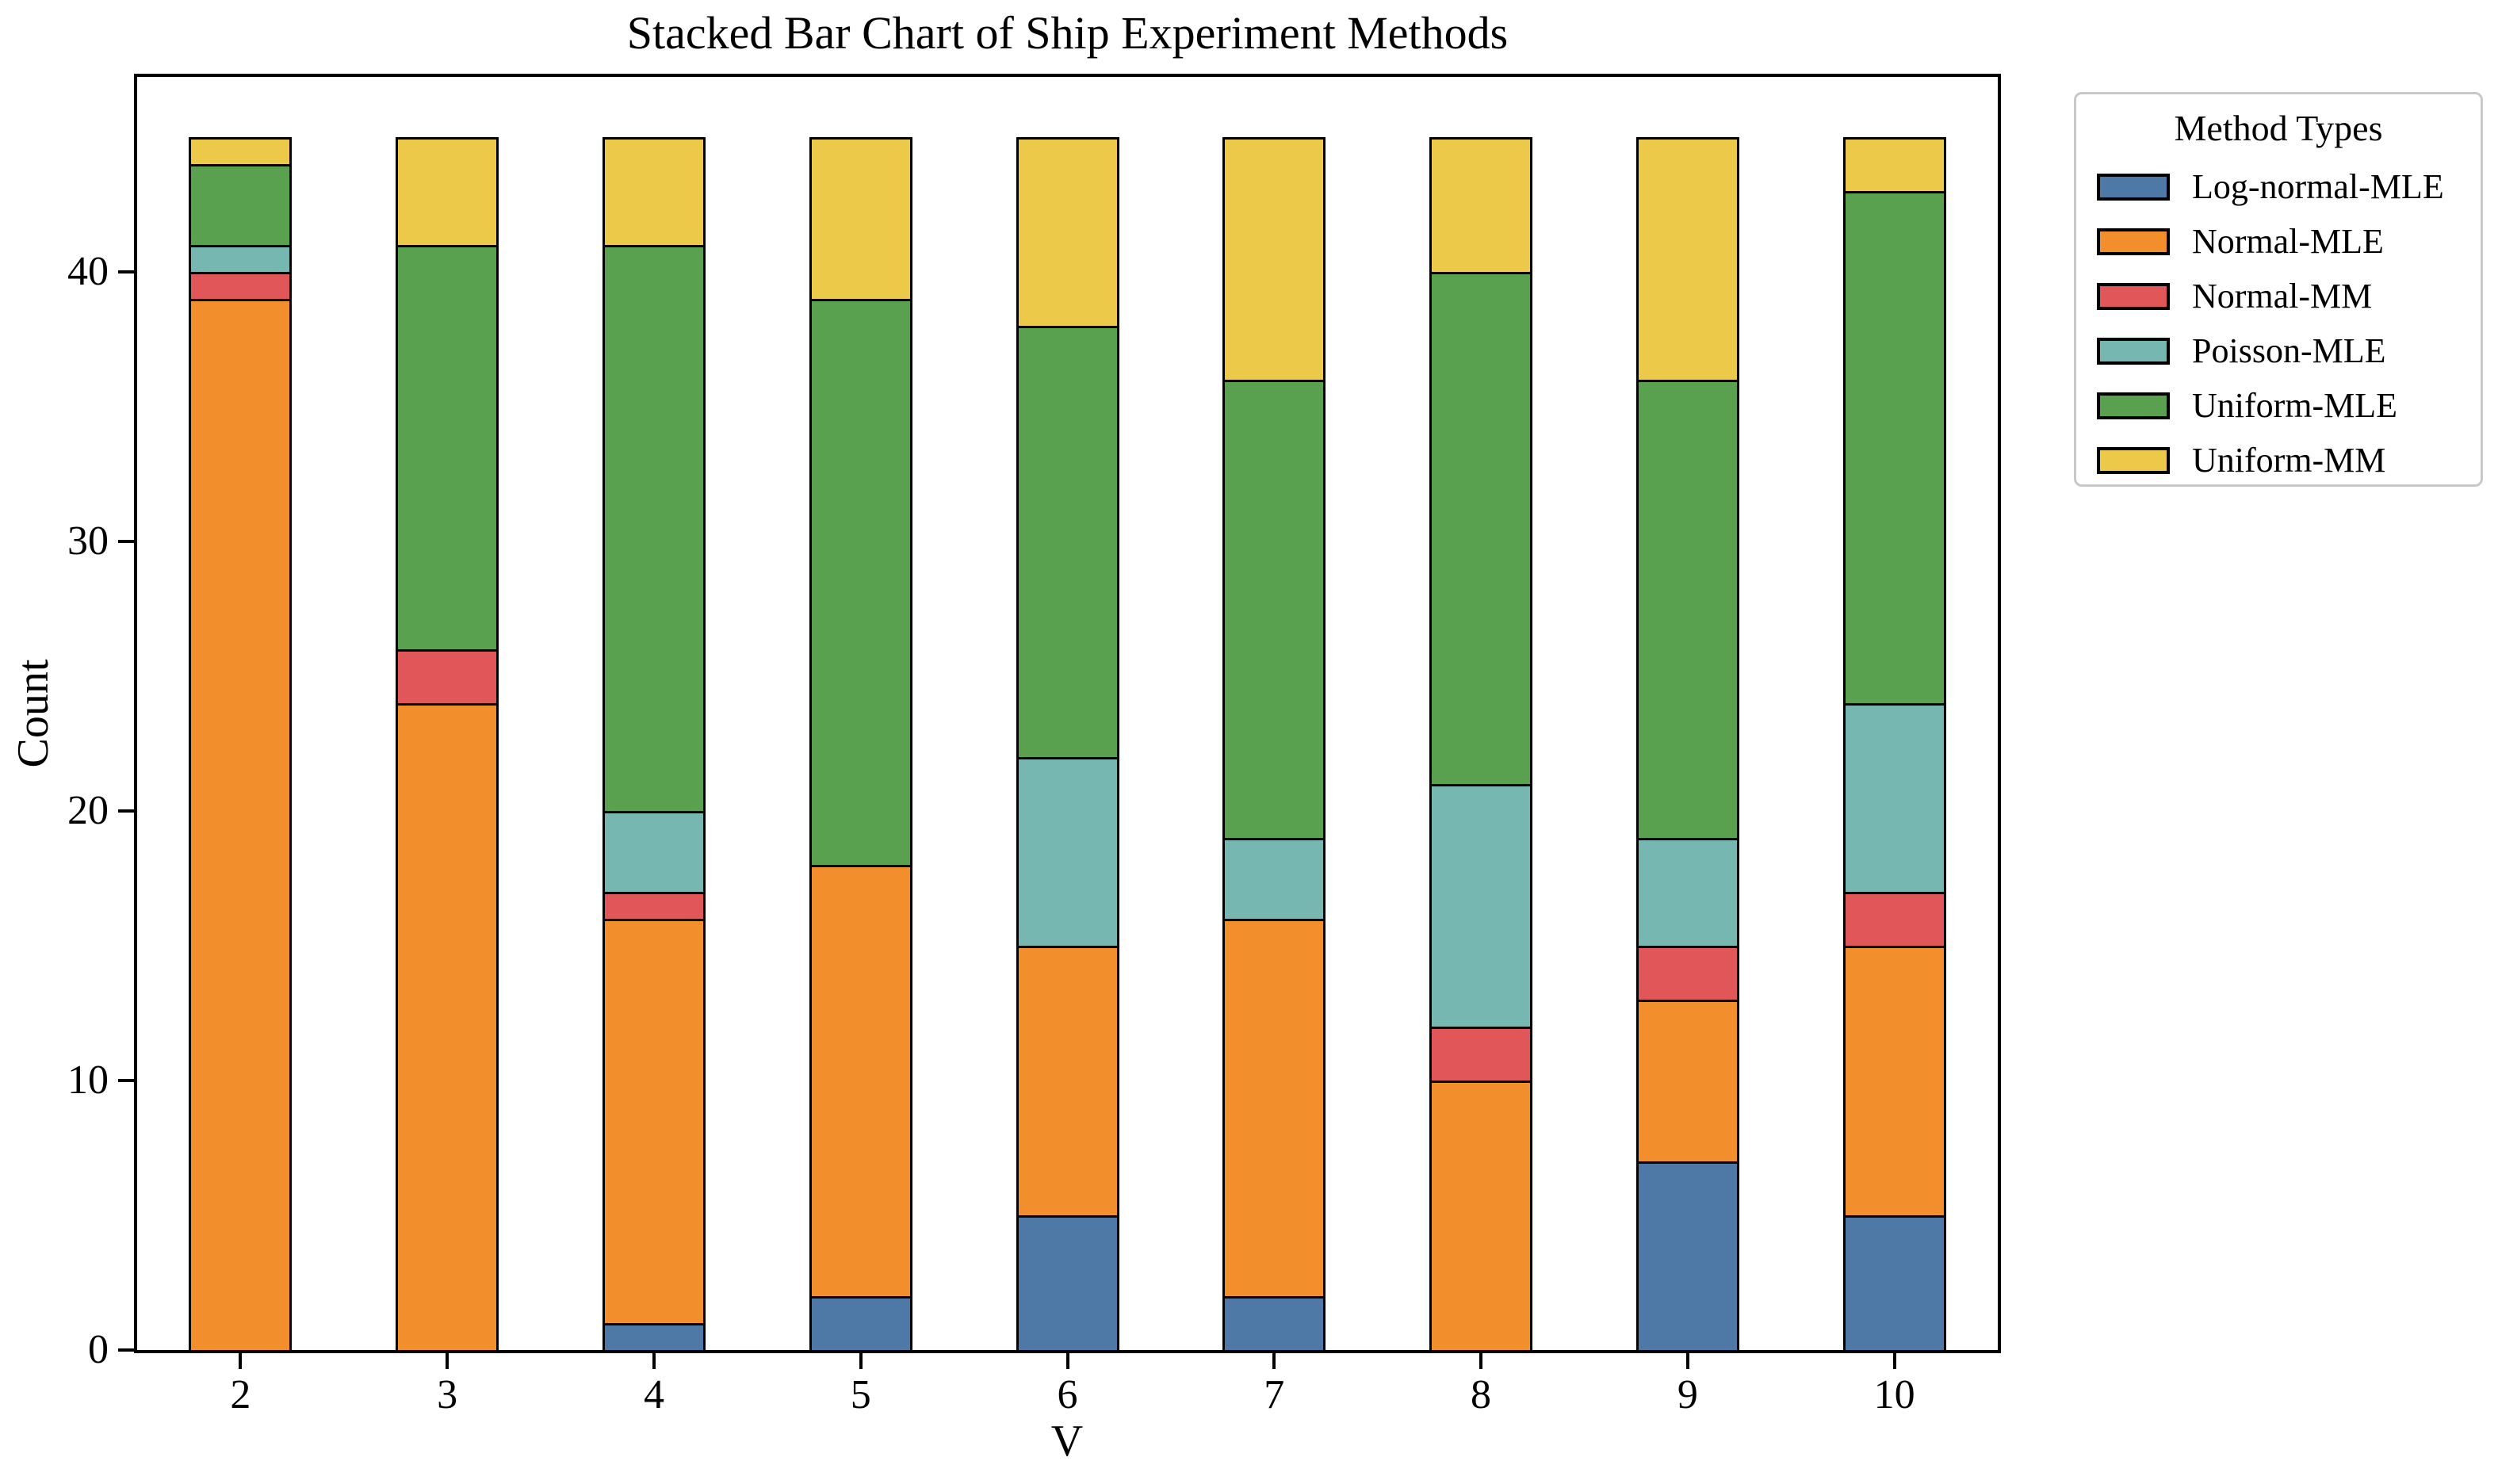 The height and width of the screenshot is (1484, 2498). What do you see at coordinates (860, 219) in the screenshot?
I see `bar-segment-v5-uniform-mm` at bounding box center [860, 219].